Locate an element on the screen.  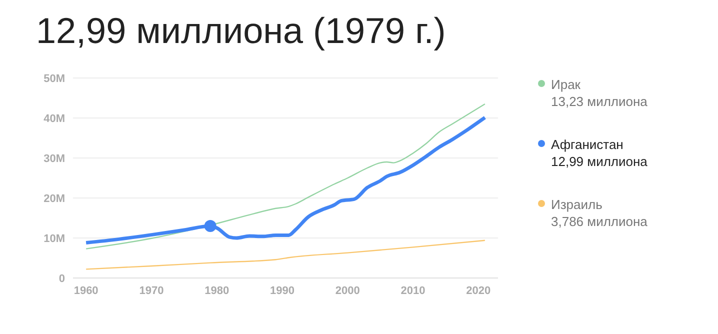
legend-label: Израиль is located at coordinates (577, 204).